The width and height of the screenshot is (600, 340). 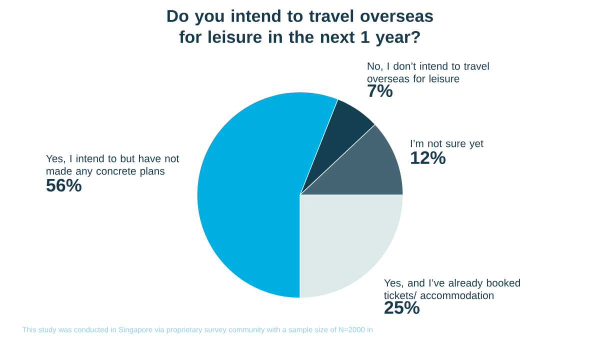 What do you see at coordinates (447, 145) in the screenshot?
I see `slice-label: I’m not sure yet` at bounding box center [447, 145].